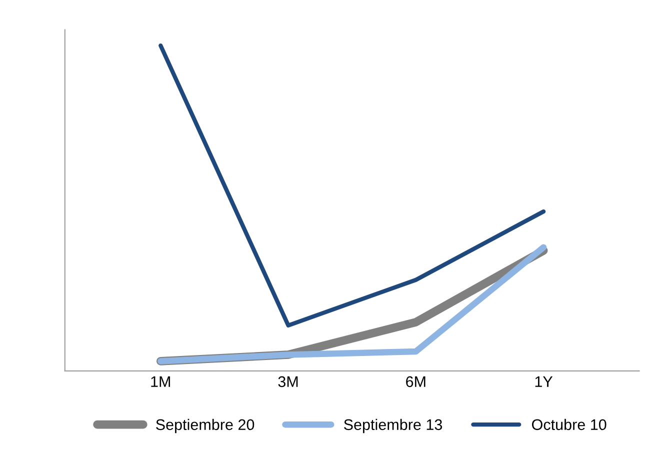 The width and height of the screenshot is (649, 458). I want to click on legend-label: Septiembre 13, so click(393, 426).